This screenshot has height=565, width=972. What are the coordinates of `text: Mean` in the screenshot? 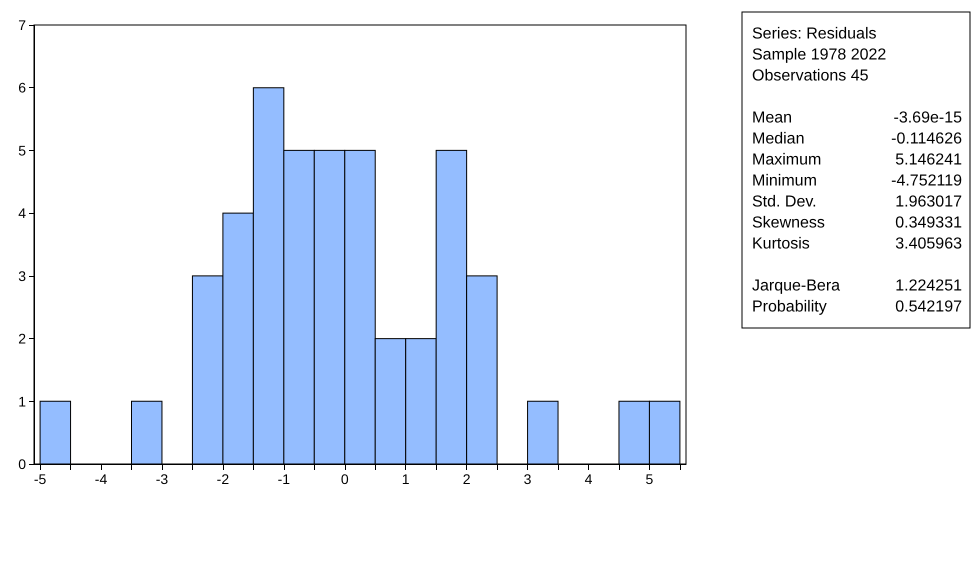 It's located at (772, 118).